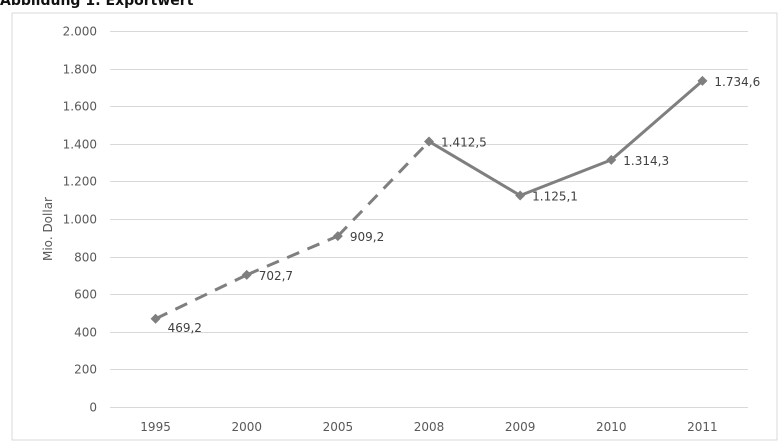 The height and width of the screenshot is (441, 779). I want to click on y-tick-label: 600, so click(85, 295).